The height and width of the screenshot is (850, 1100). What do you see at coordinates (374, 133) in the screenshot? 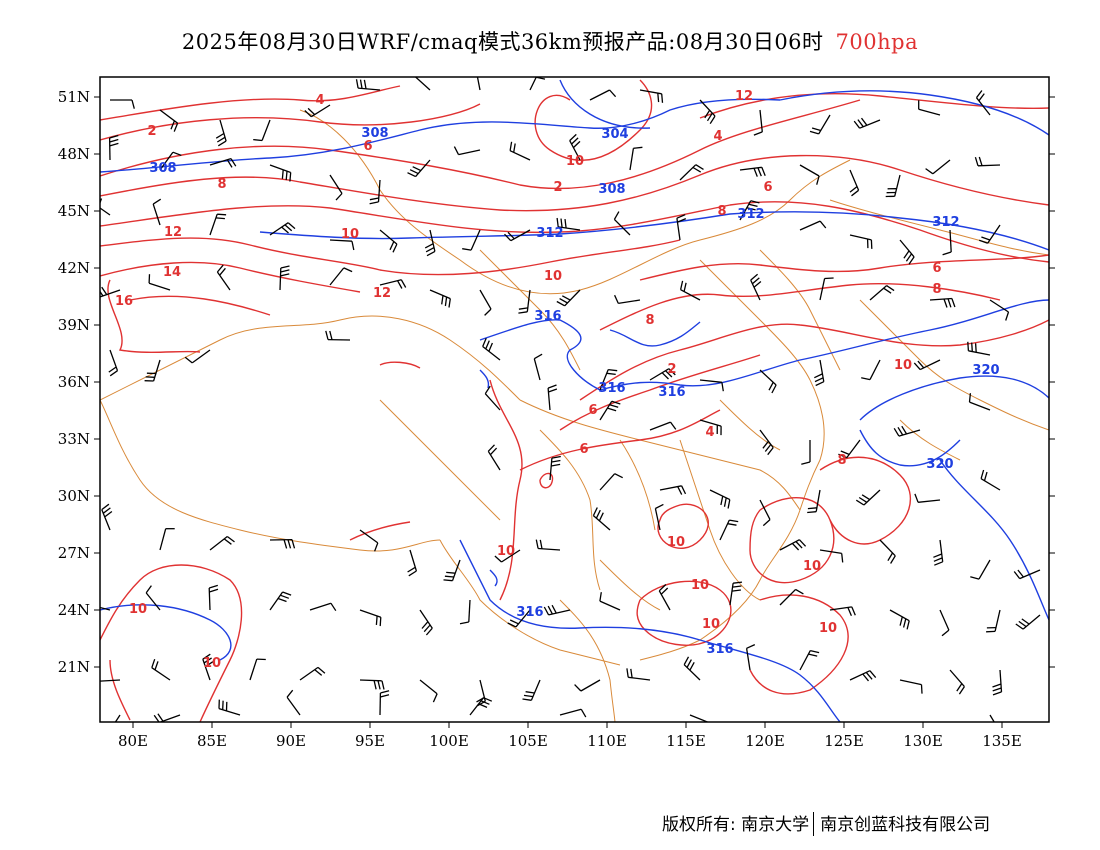
I see `height-contour-label: 308` at bounding box center [374, 133].